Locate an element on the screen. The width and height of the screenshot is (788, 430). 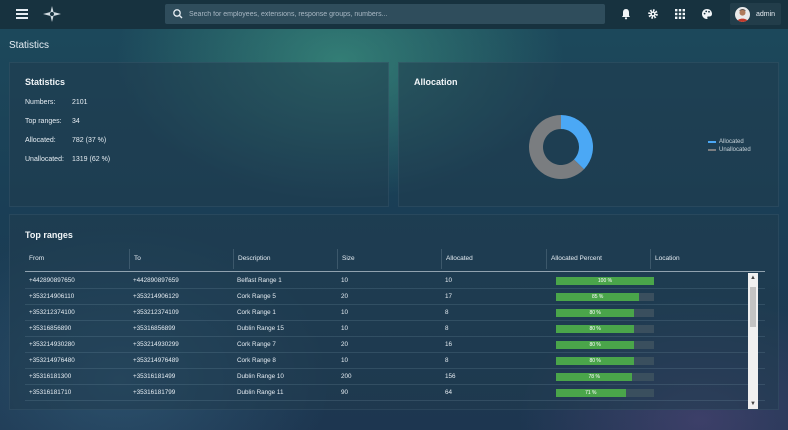
chart-legend: Allocated Unallocated is located at coordinates (729, 146).